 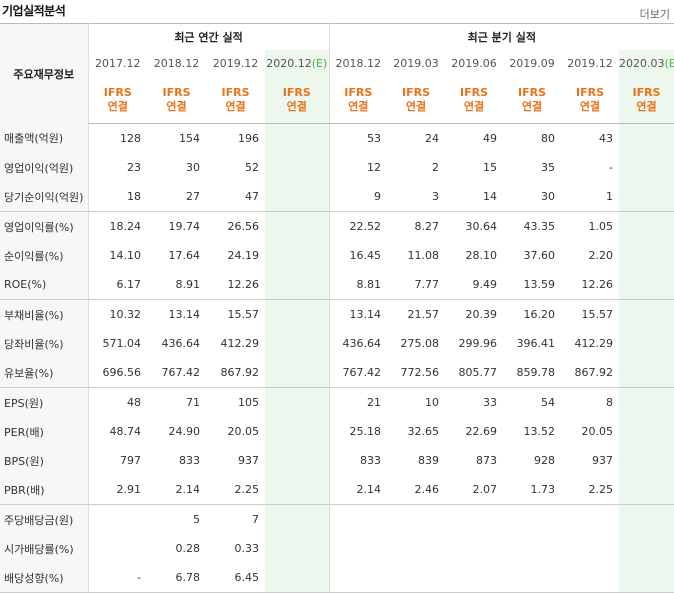 I want to click on table-cell: 10.32, so click(x=125, y=314).